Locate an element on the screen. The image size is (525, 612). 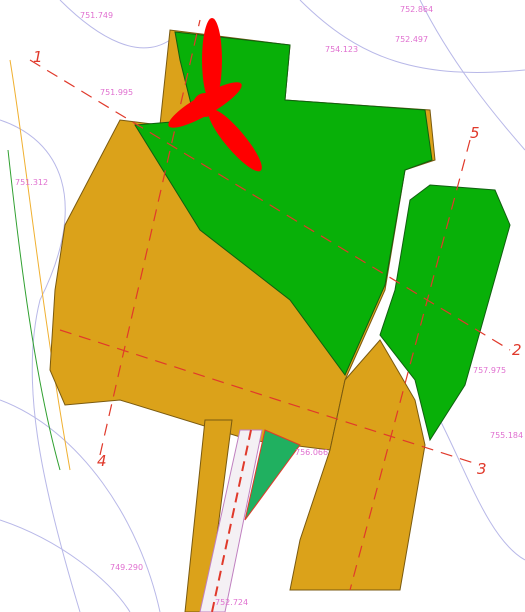
road-embankment is located at coordinates (208, 515).